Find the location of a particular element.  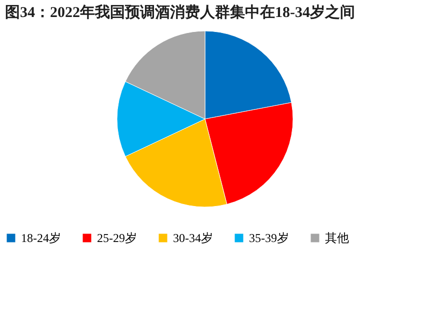

legend-label: 18-24岁 is located at coordinates (41, 238).